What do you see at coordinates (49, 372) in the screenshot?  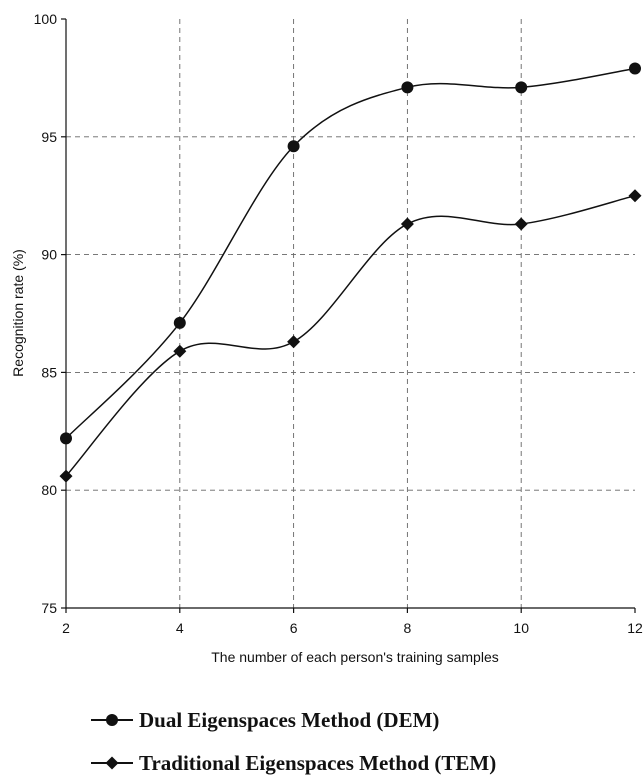 I see `y-tick-label: 85` at bounding box center [49, 372].